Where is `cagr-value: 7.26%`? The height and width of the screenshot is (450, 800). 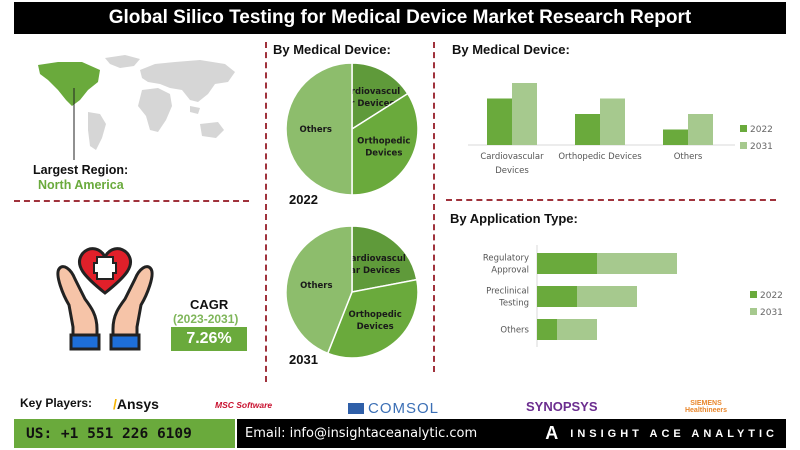 cagr-value: 7.26% is located at coordinates (209, 339).